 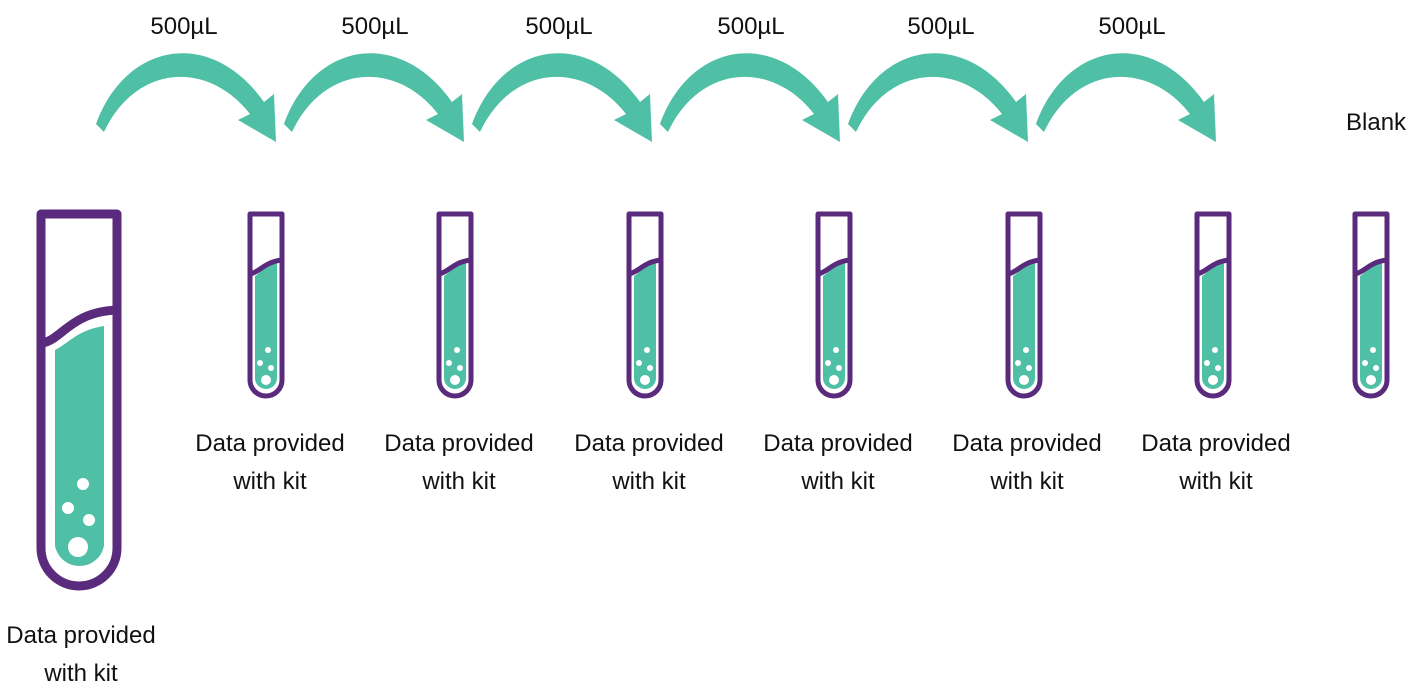 What do you see at coordinates (834, 305) in the screenshot?
I see `dilution-tube-4-icon` at bounding box center [834, 305].